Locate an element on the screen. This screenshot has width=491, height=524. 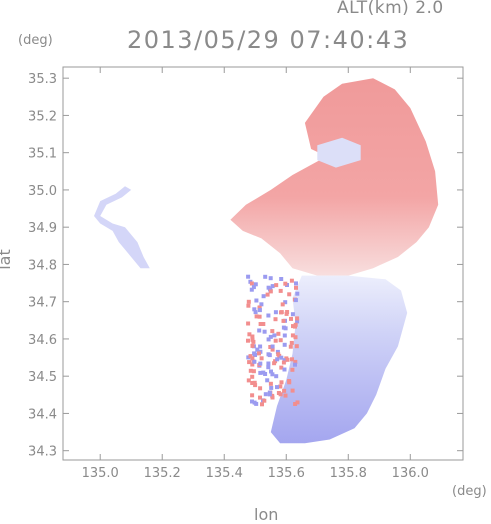
y-tick-label: 34.6 is located at coordinates (42, 340).